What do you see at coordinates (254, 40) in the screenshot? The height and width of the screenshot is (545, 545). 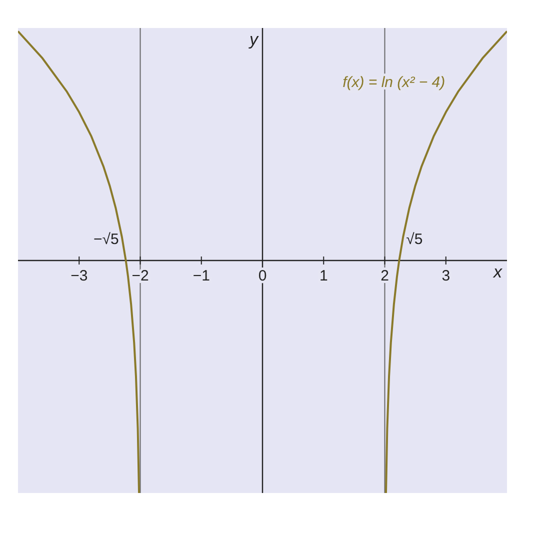 I see `y-axis-title: y` at bounding box center [254, 40].